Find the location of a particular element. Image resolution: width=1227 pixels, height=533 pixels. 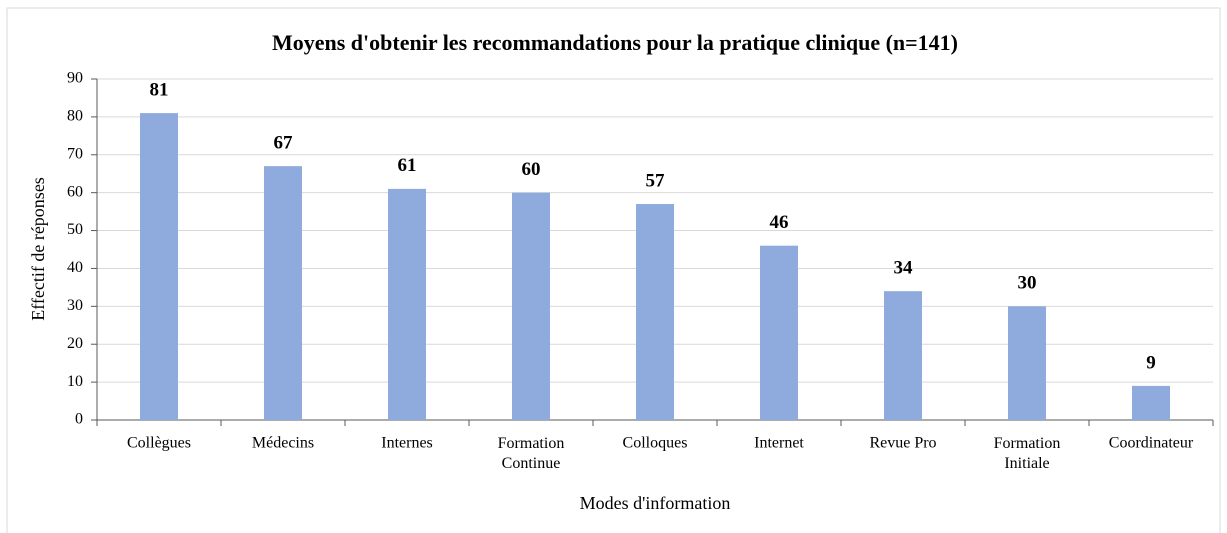

x-tick-label: Colloques is located at coordinates (655, 443).